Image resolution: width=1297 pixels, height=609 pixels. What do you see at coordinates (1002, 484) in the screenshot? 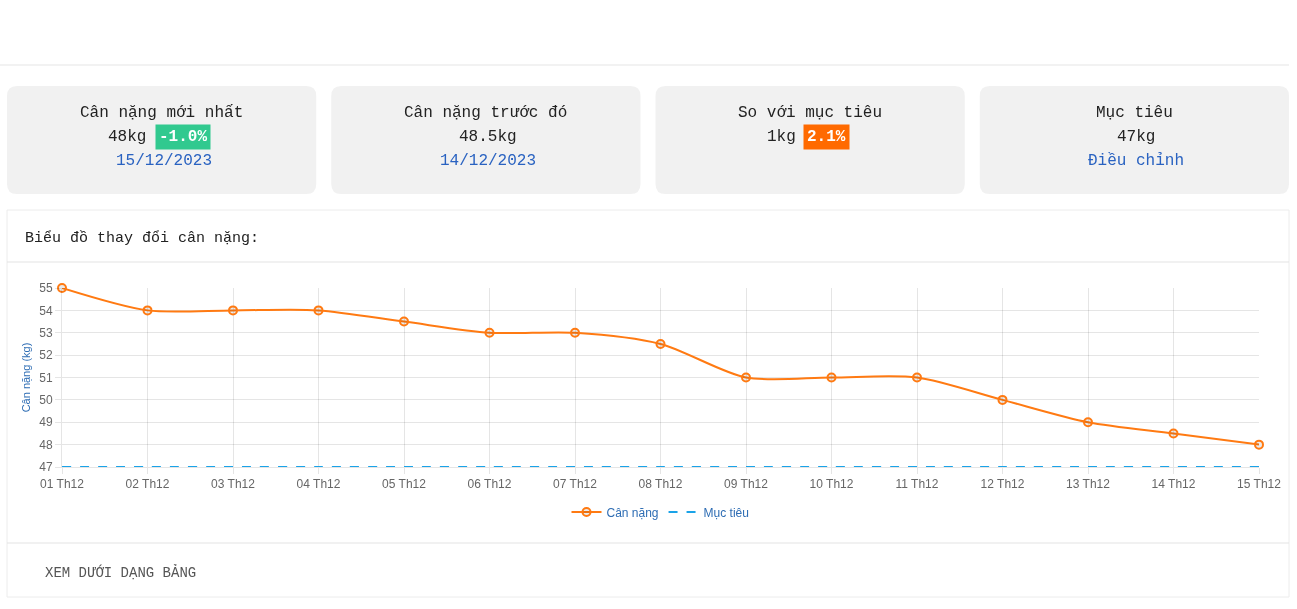
I see `x-tick-label: 12 Th12` at bounding box center [1002, 484].